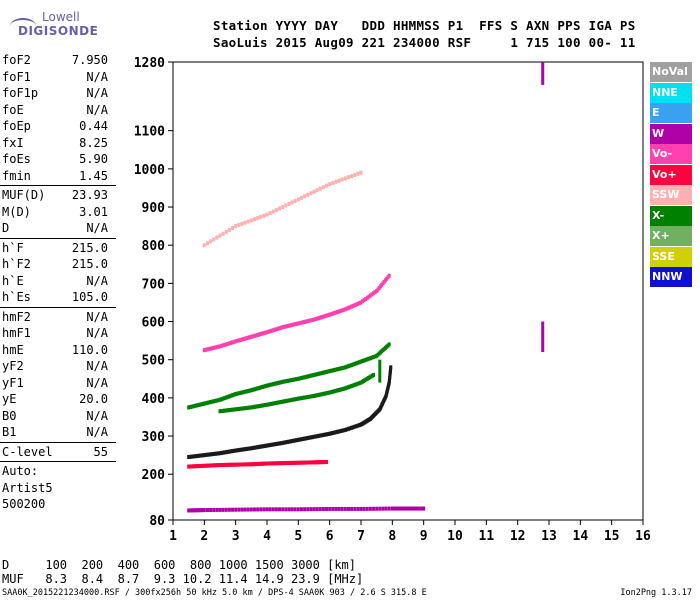 The width and height of the screenshot is (700, 600). I want to click on x-tick-label: 6, so click(330, 536).